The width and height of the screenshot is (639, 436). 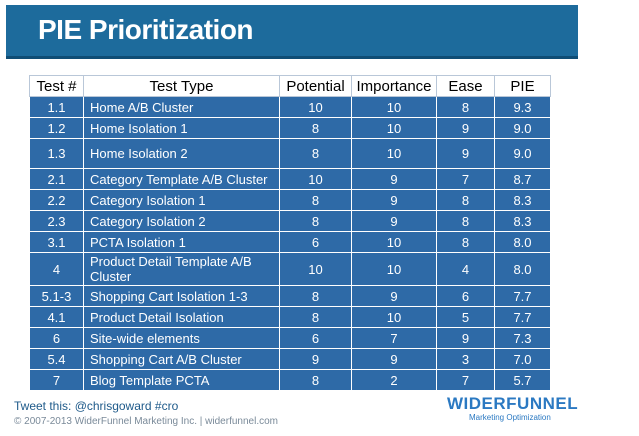 I want to click on column-header-importance: Importance, so click(x=394, y=86).